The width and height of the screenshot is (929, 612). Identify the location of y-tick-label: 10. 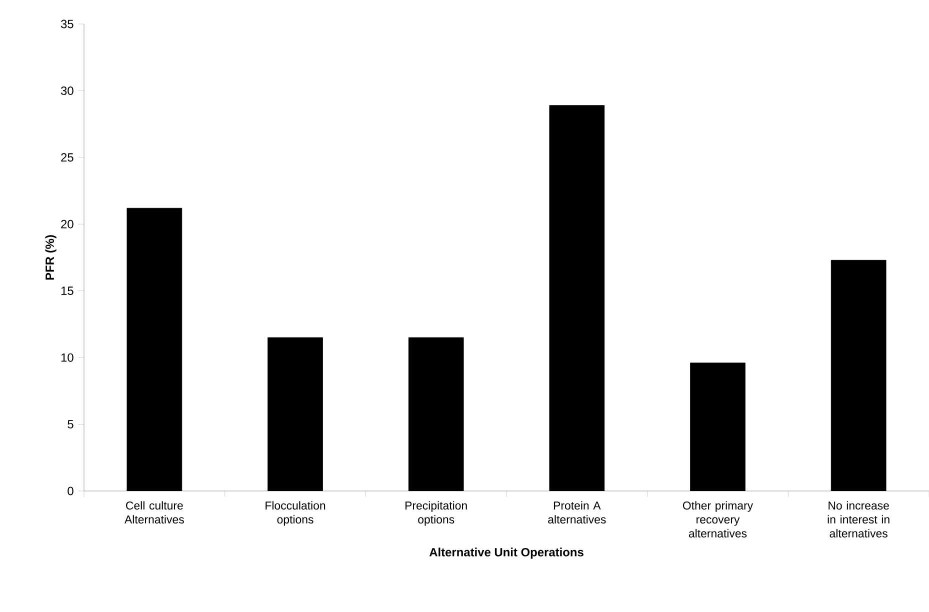
(67, 357).